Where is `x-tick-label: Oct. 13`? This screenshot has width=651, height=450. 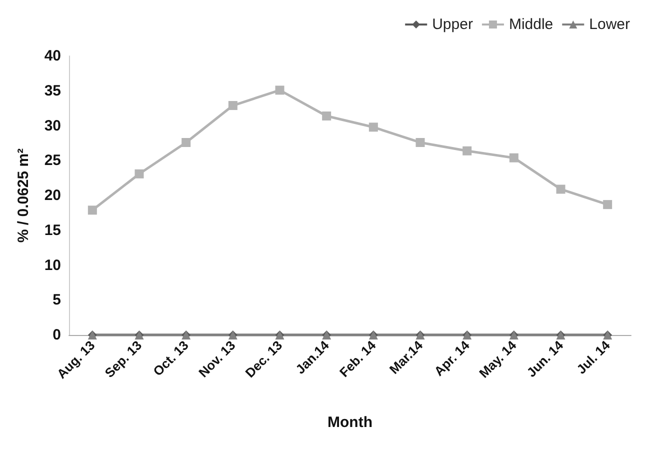 x-tick-label: Oct. 13 is located at coordinates (171, 358).